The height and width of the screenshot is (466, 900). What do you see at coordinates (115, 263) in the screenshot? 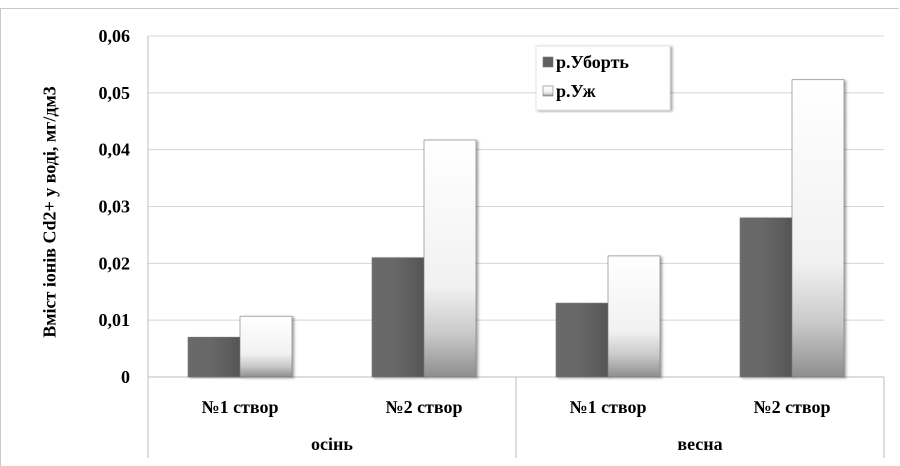
I see `y-tick-label: 0,02` at bounding box center [115, 263].